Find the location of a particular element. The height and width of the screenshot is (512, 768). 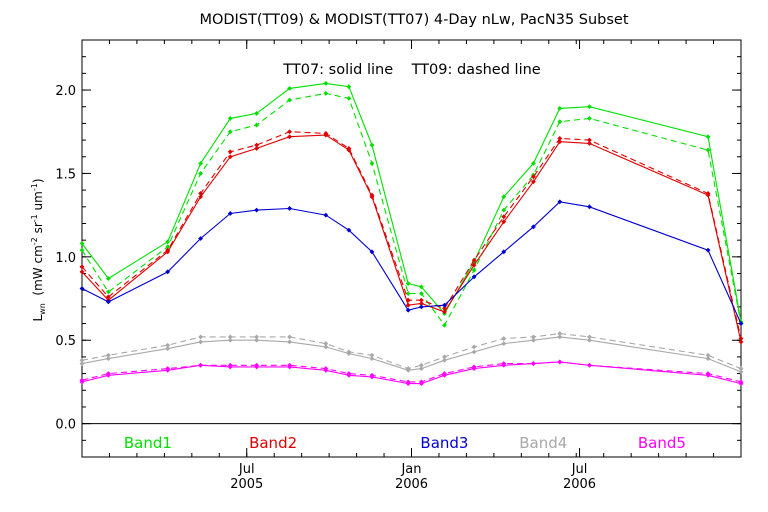

series-band5-dashed is located at coordinates (411, 372).